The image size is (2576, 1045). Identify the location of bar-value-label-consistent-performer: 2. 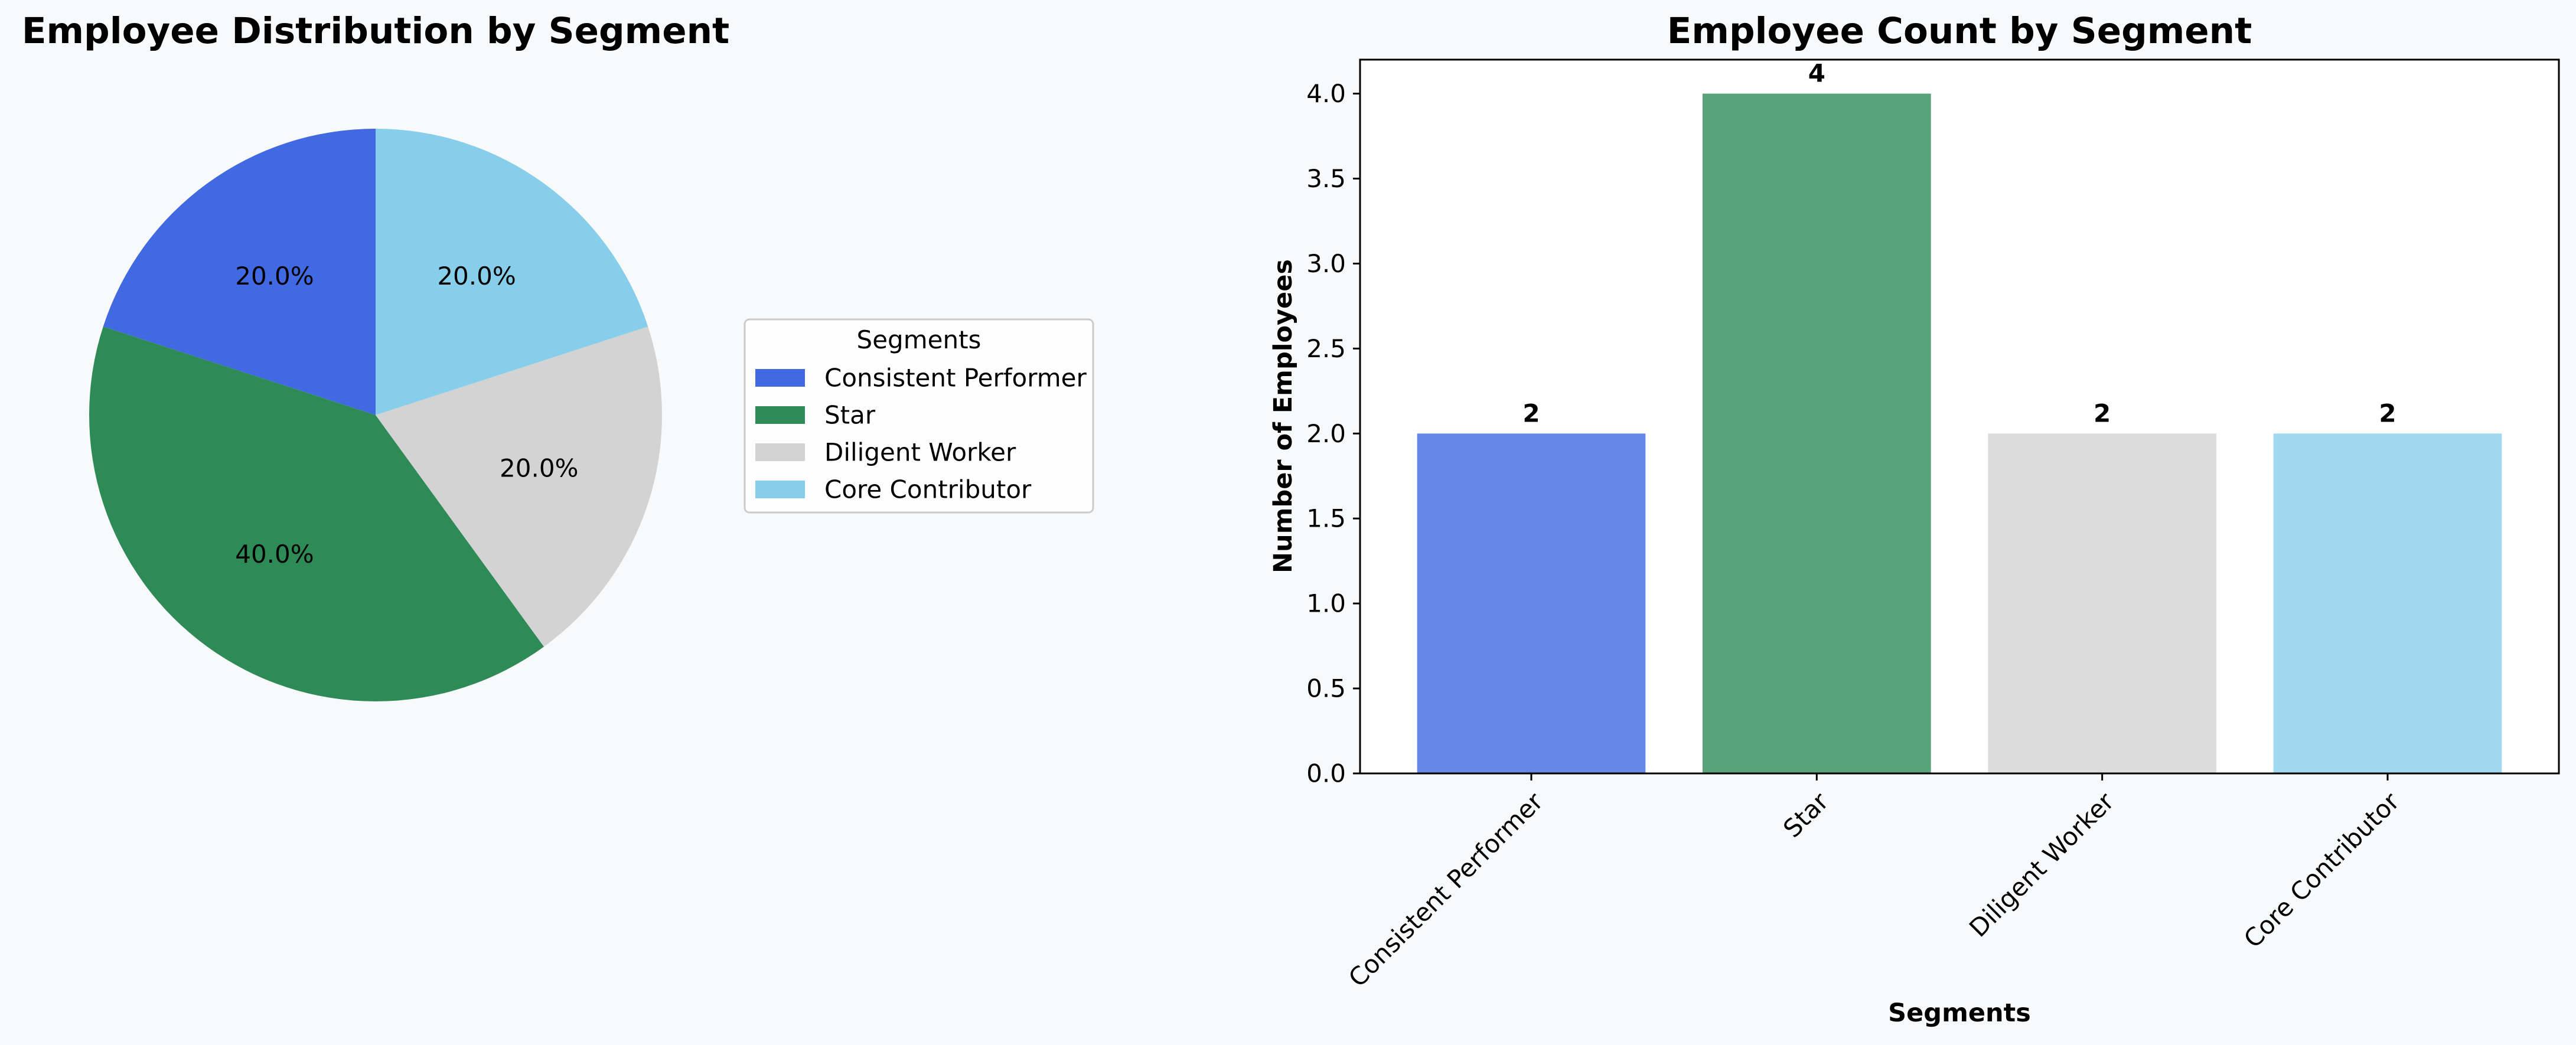
(1531, 413).